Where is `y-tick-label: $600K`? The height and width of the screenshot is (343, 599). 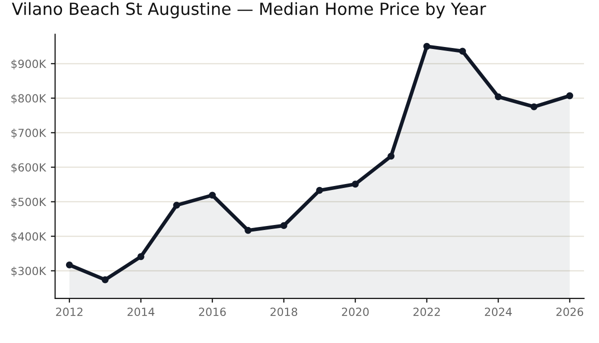
y-tick-label: $600K is located at coordinates (28, 168).